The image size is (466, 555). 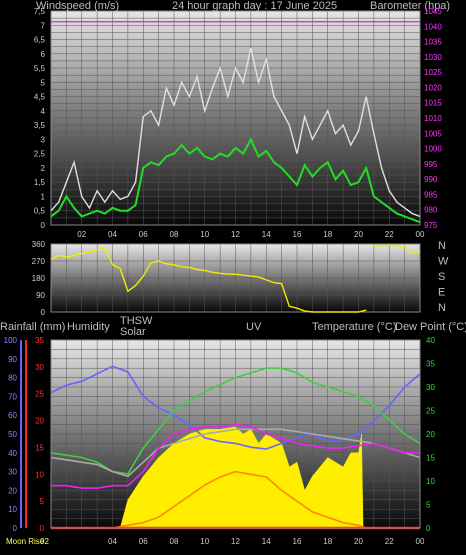 I want to click on direction-y-tick: 270, so click(x=39, y=261).